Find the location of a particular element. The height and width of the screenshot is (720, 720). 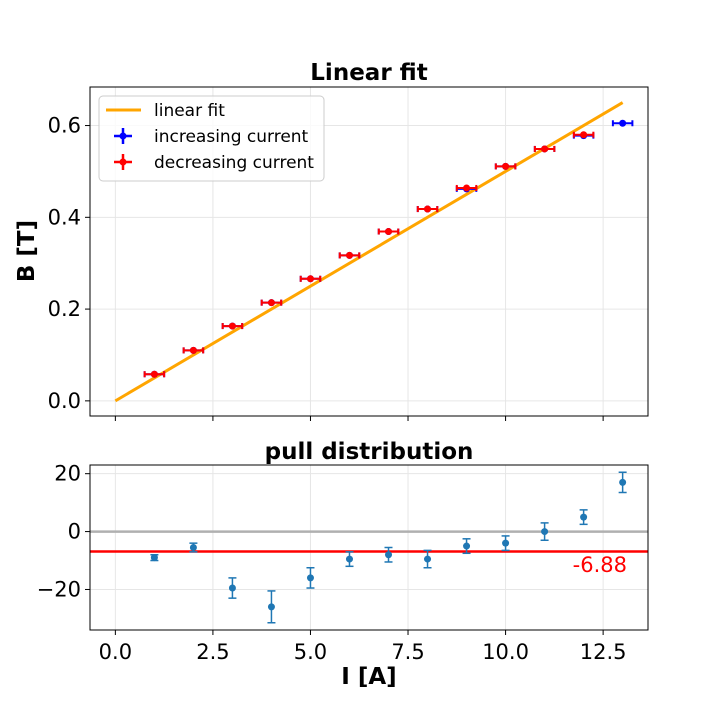

pull-x-tick-label: 2.5 is located at coordinates (212, 652).